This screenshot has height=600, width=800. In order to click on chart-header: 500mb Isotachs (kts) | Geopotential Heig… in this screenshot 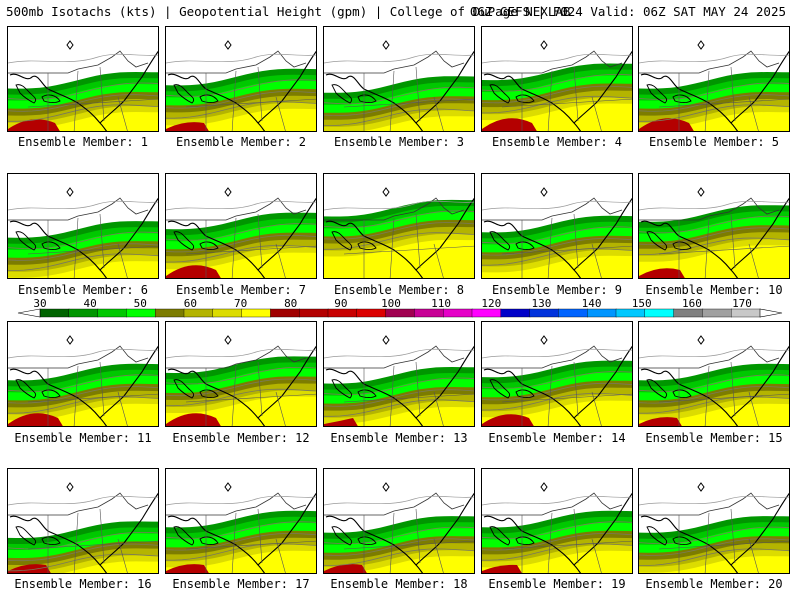, I will do `click(401, 12)`.